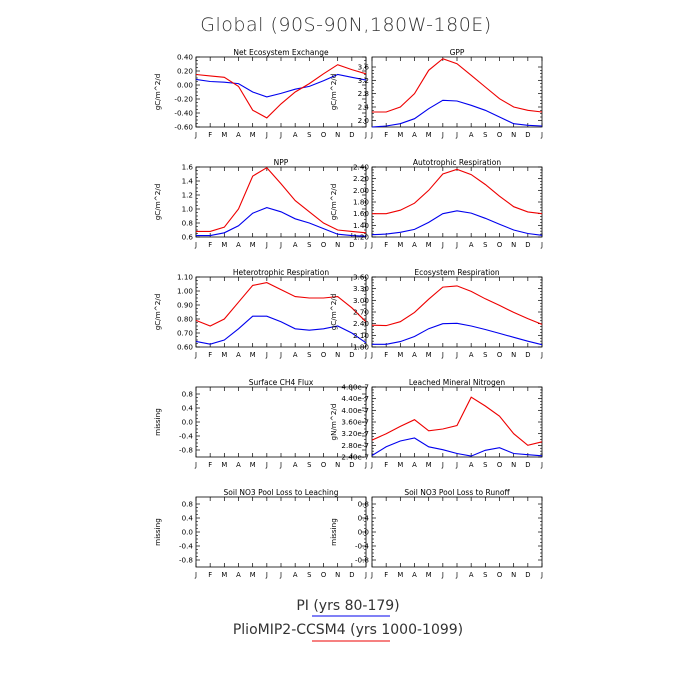 The width and height of the screenshot is (700, 700). I want to click on y-tick-label: 2.40e-7, so click(355, 457).